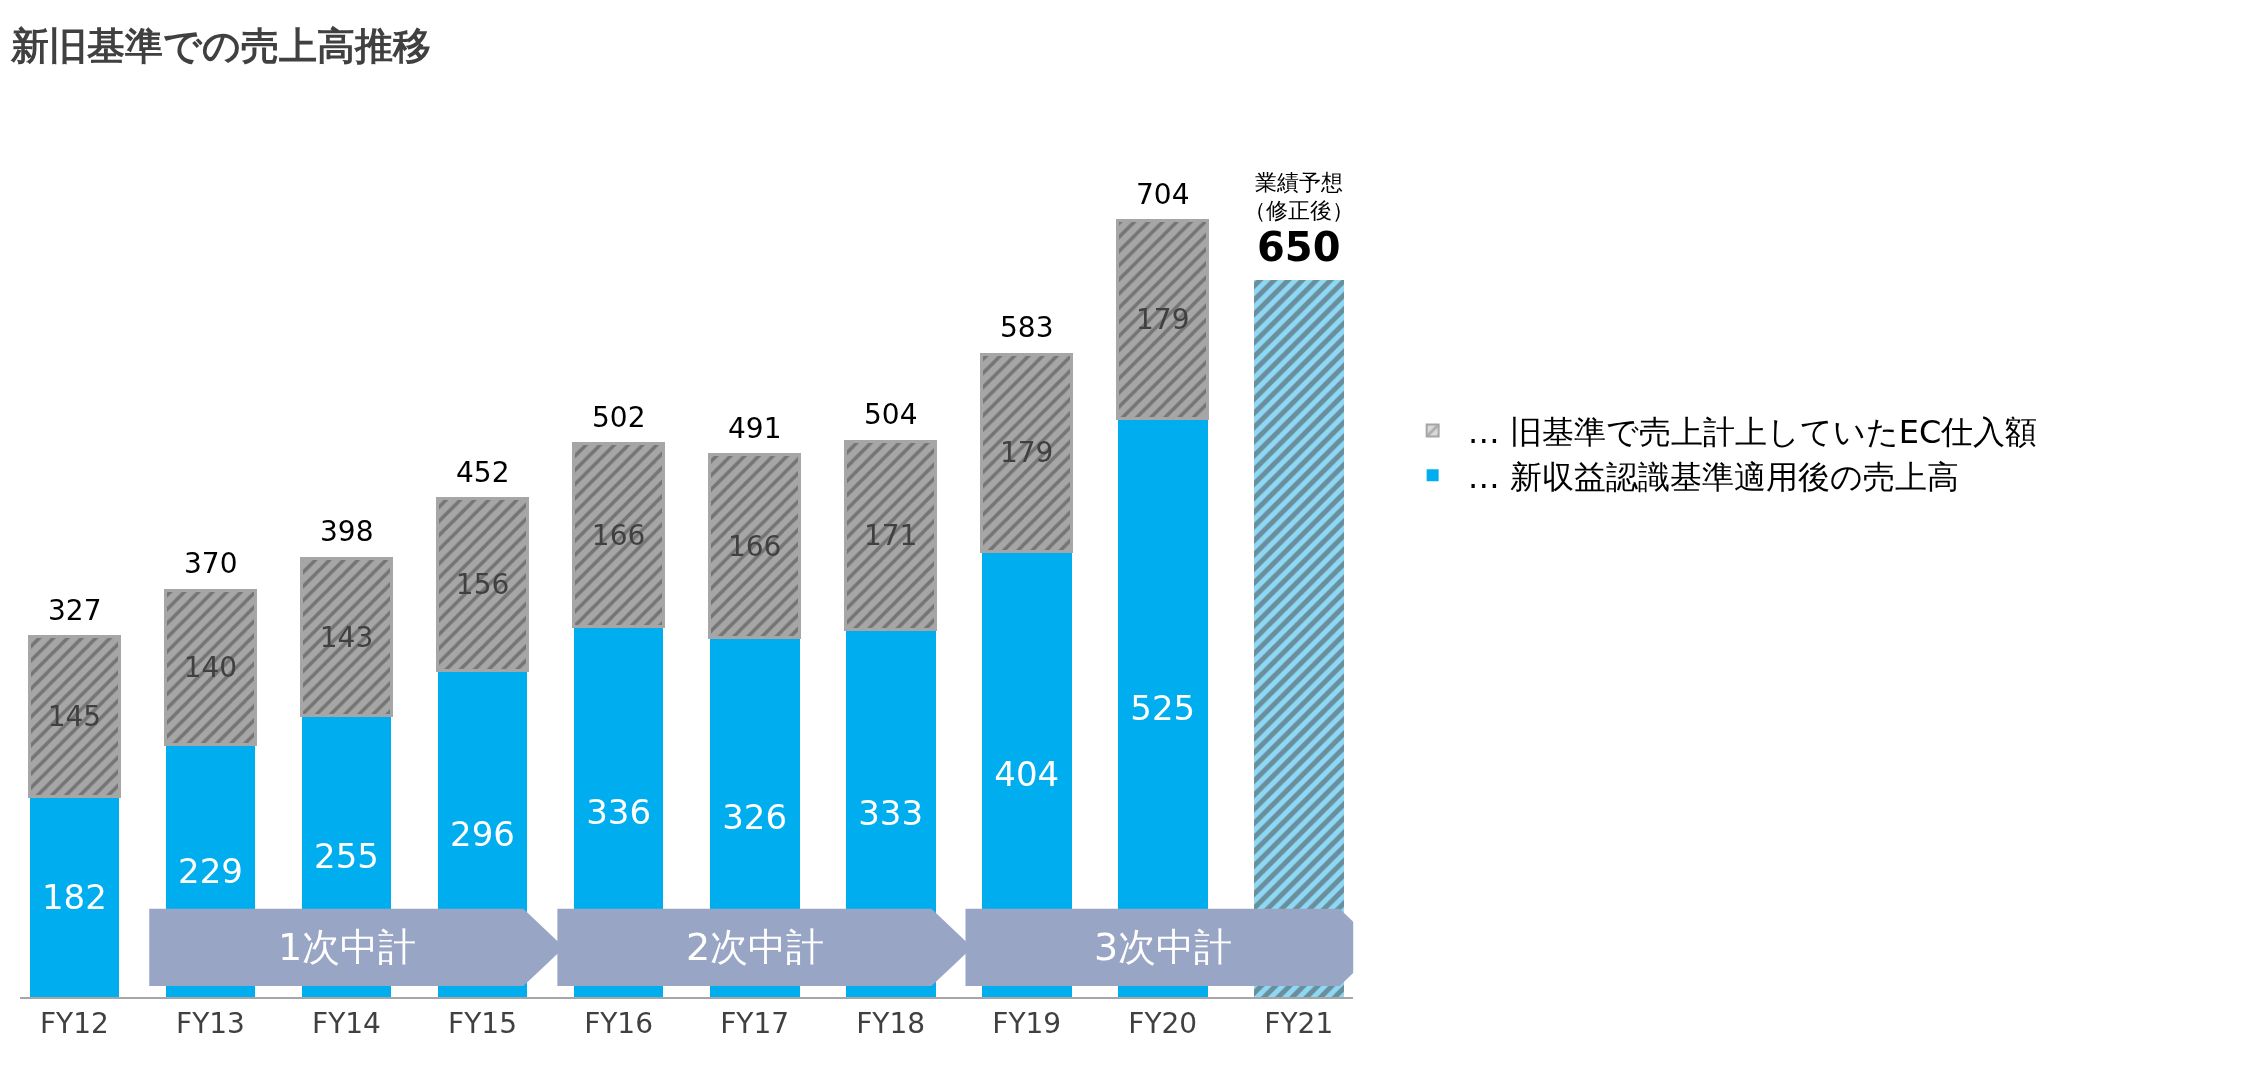 Image resolution: width=2262 pixels, height=1077 pixels. What do you see at coordinates (619, 811) in the screenshot?
I see `data-label: 336` at bounding box center [619, 811].